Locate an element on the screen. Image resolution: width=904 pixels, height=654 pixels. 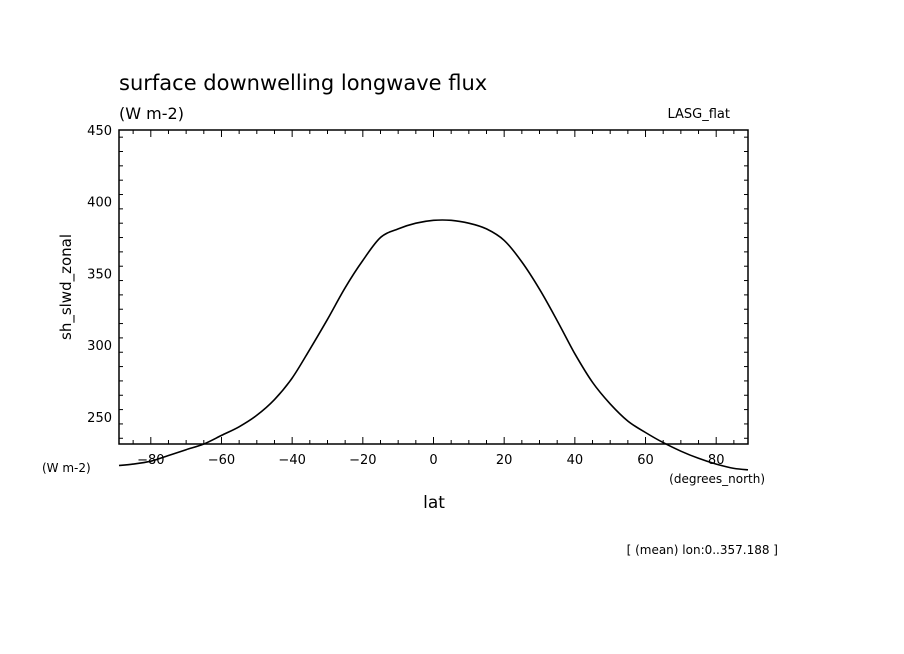
x-tick-label: 80 is located at coordinates (716, 460).